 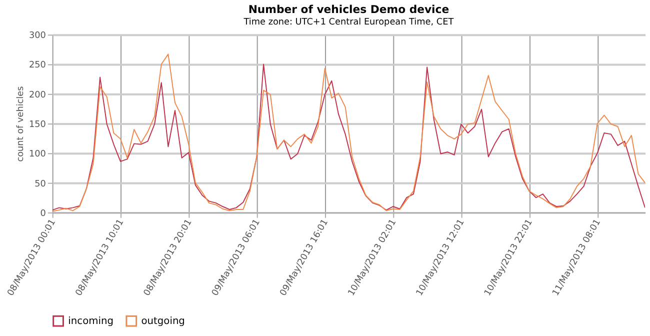 I want to click on legend-label: incoming, so click(x=91, y=322).